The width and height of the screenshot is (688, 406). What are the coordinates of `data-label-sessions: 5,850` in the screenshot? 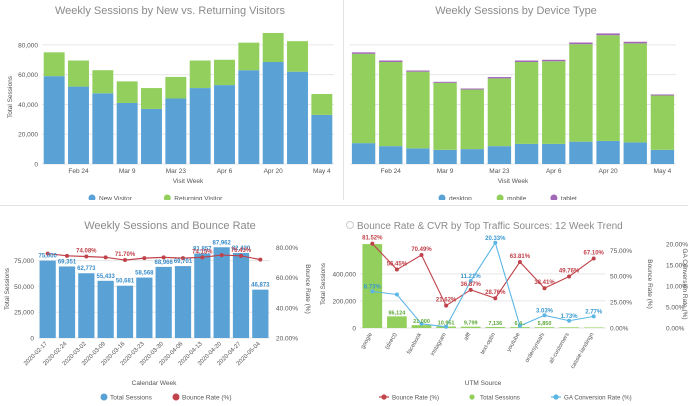 It's located at (545, 324).